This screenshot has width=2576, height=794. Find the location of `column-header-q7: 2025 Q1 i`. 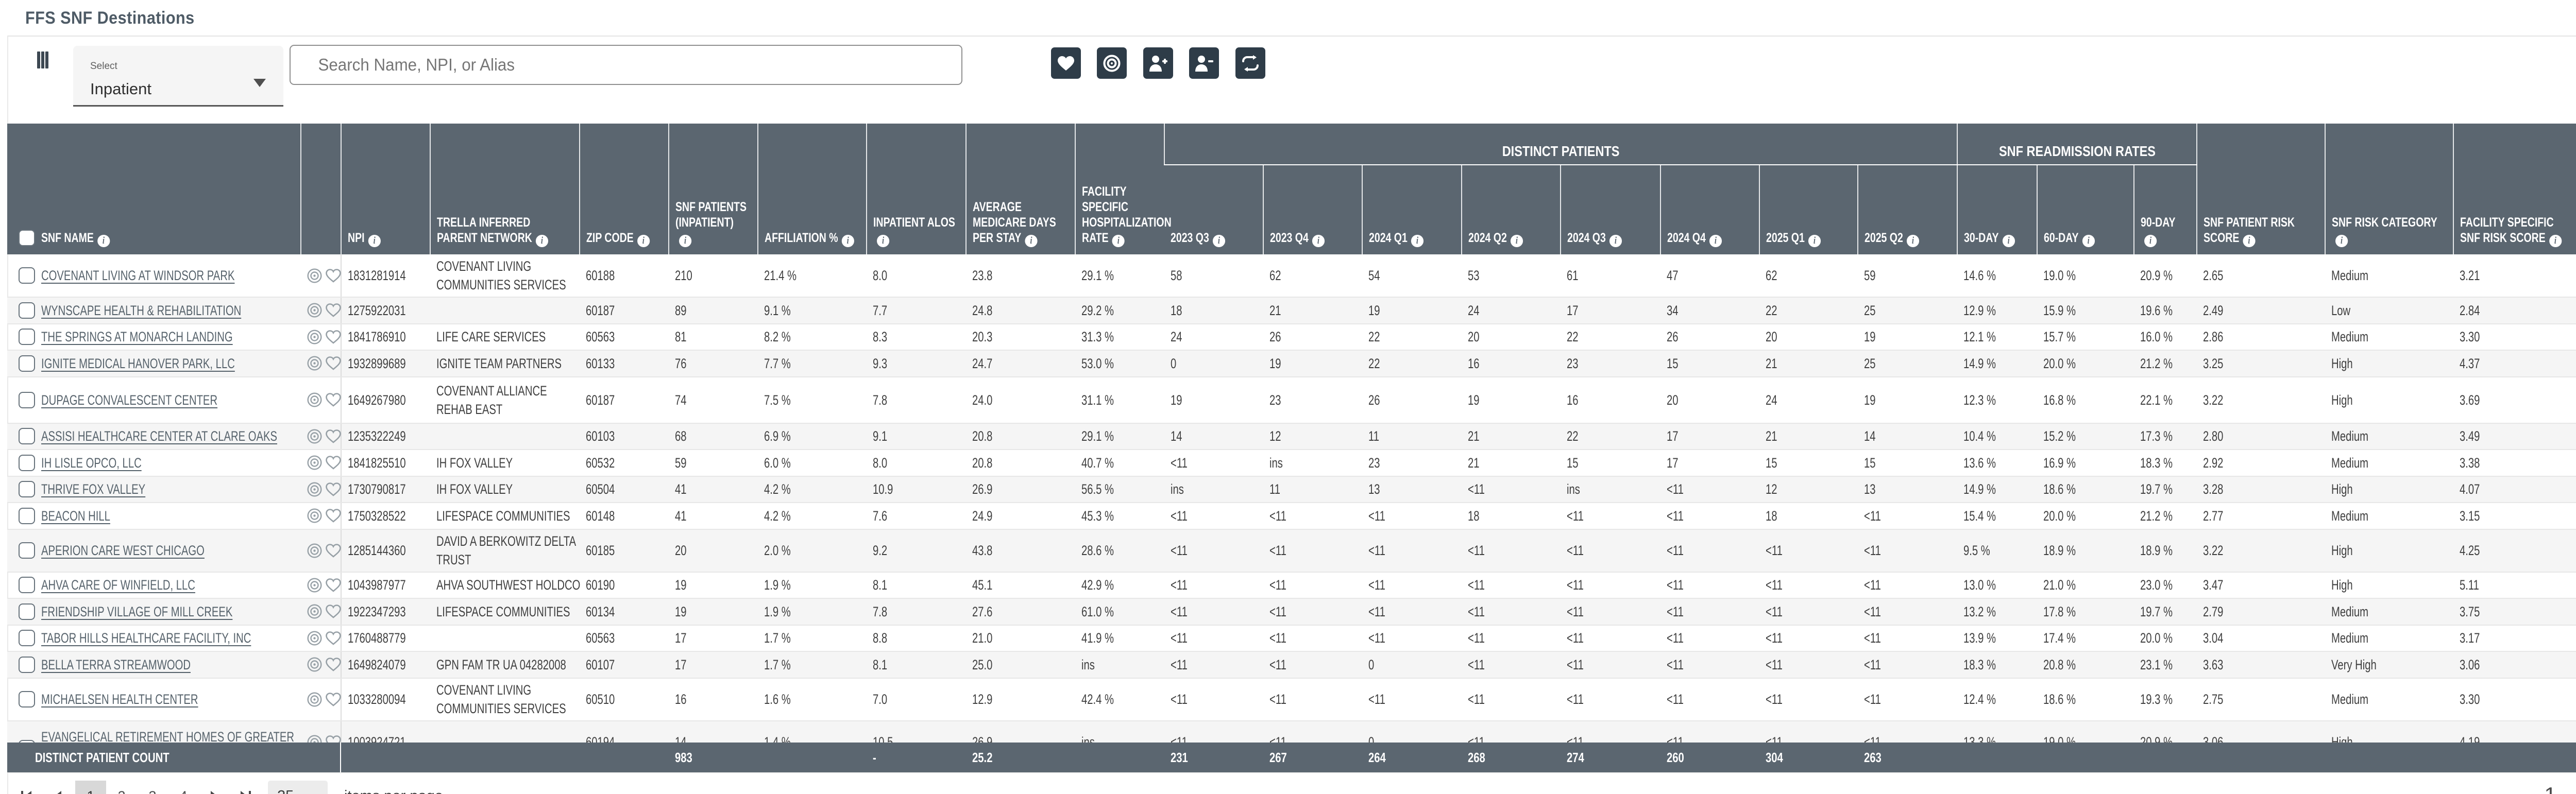

column-header-q7: 2025 Q1 i is located at coordinates (1808, 209).